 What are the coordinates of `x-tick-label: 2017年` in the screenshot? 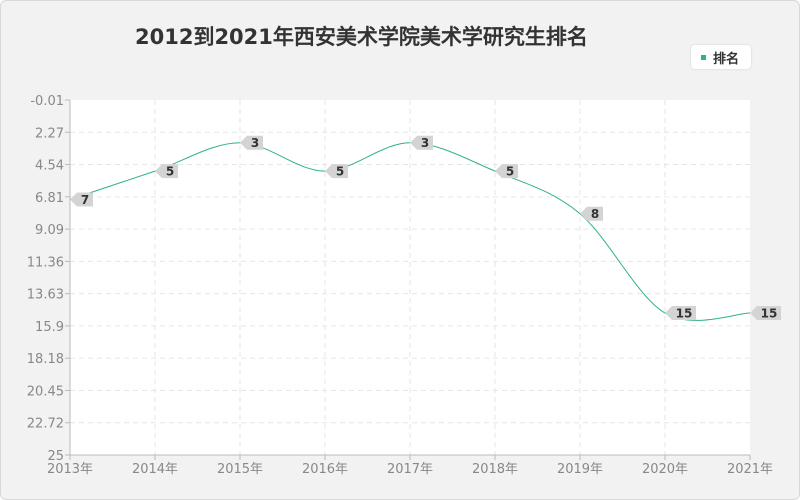 It's located at (410, 469).